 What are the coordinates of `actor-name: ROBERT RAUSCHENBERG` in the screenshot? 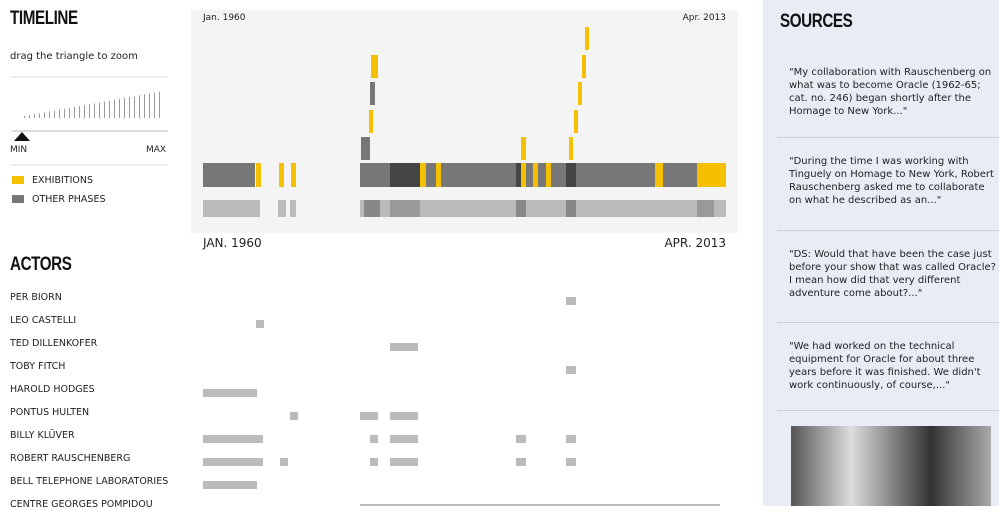 It's located at (70, 458).